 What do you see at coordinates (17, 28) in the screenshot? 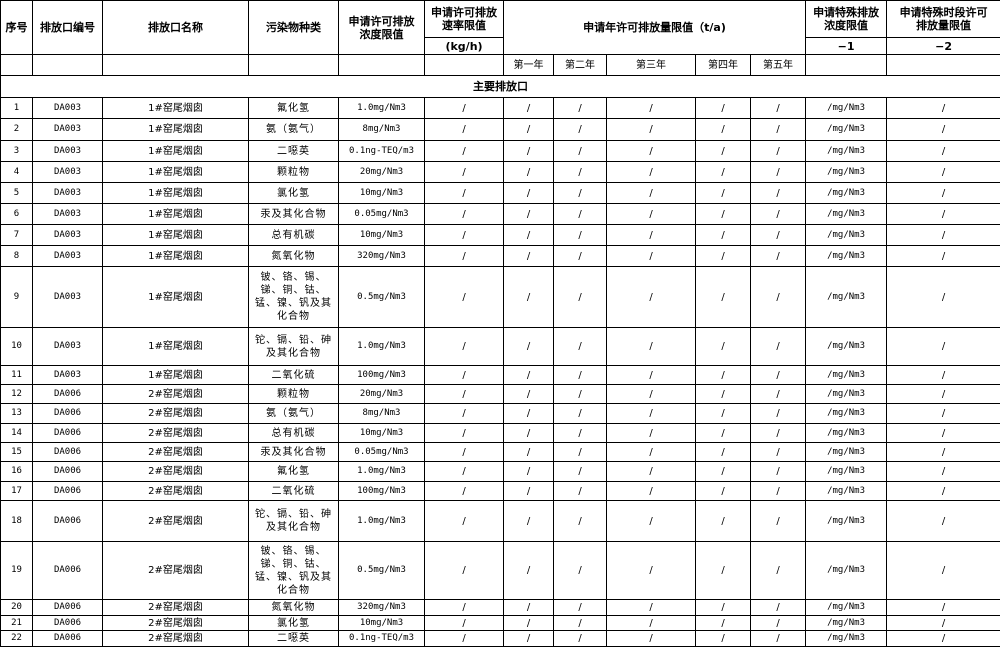
I see `header-seq: 序号` at bounding box center [17, 28].